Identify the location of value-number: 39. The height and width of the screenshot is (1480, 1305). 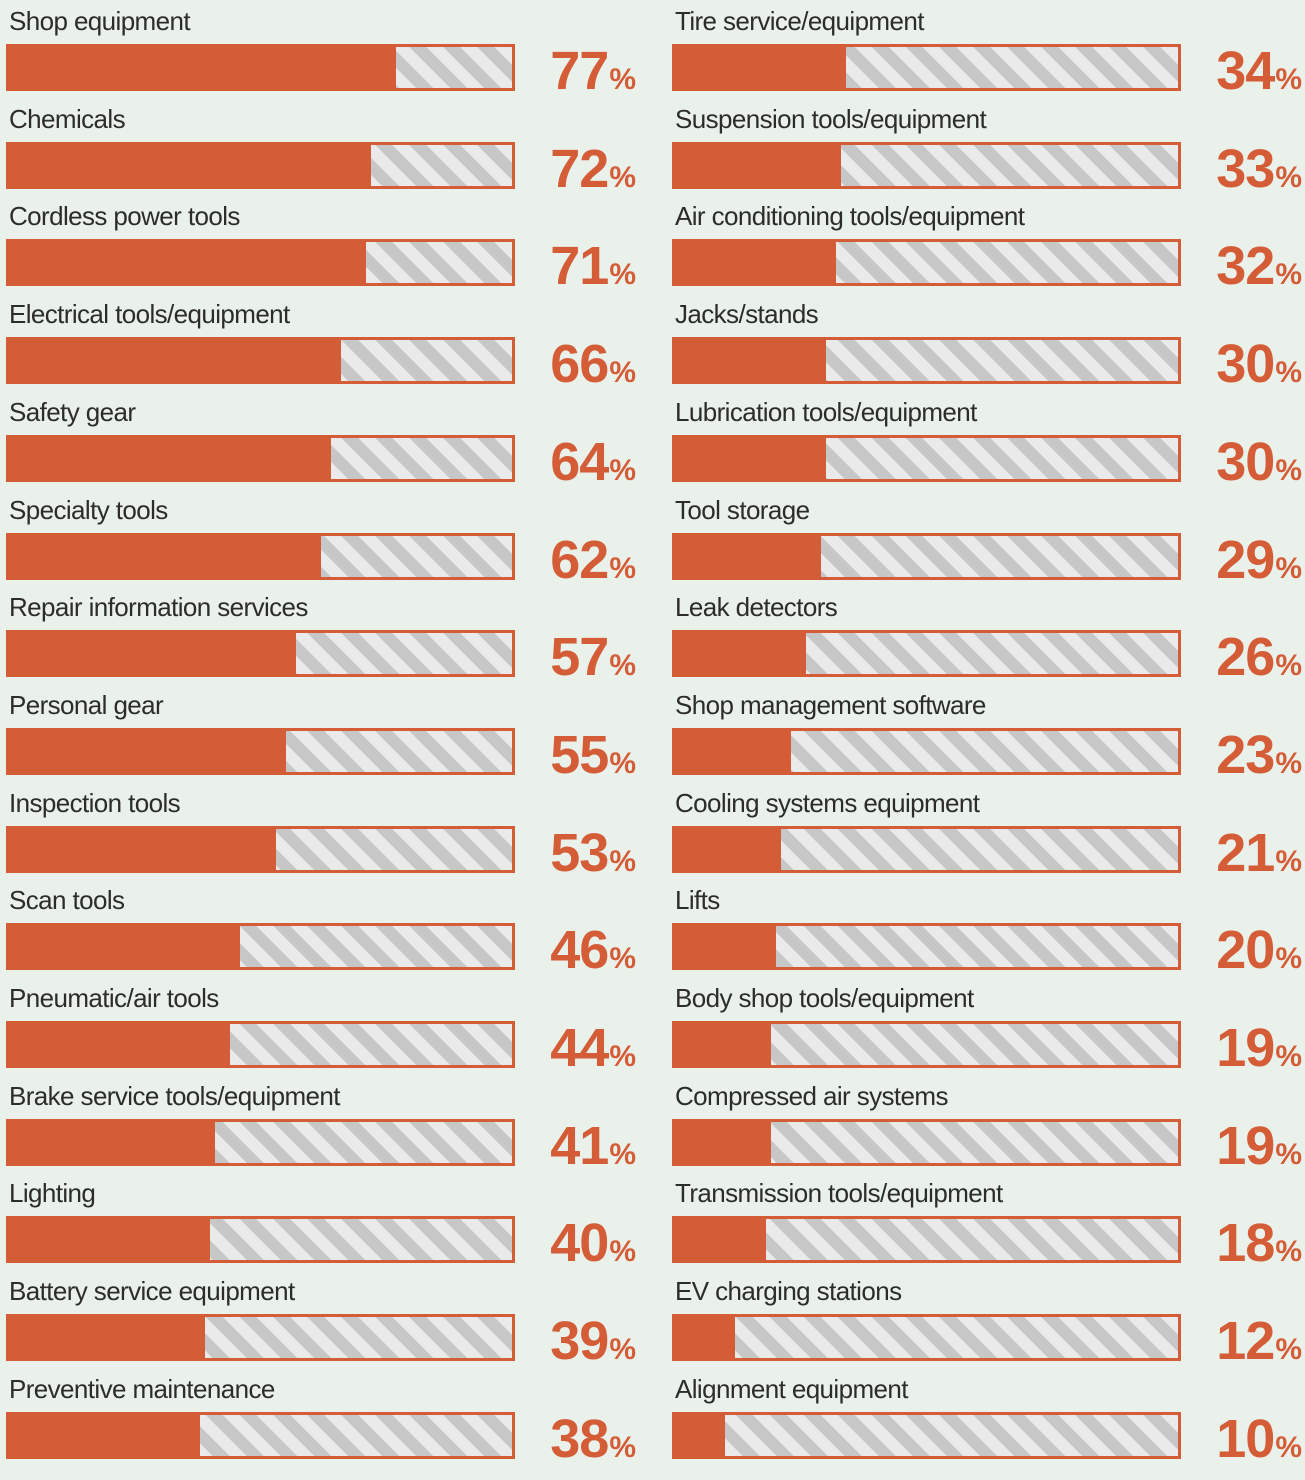
(579, 1341).